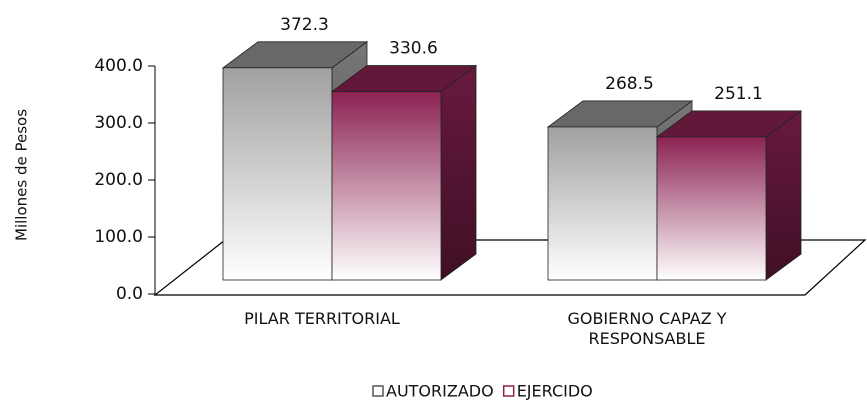  What do you see at coordinates (510, 267) in the screenshot?
I see `floor` at bounding box center [510, 267].